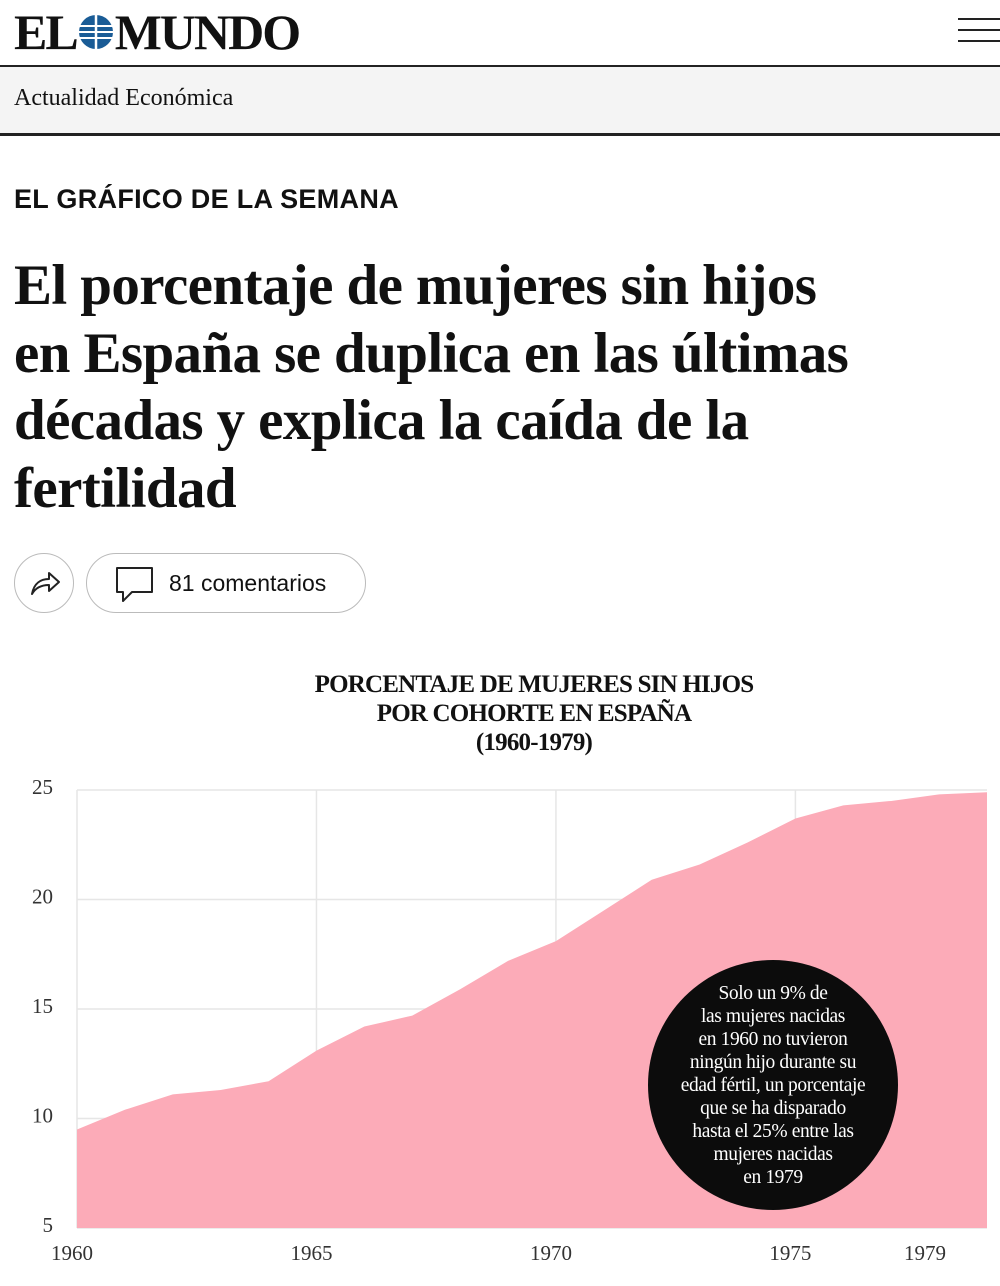 This screenshot has width=1000, height=1286. What do you see at coordinates (773, 1039) in the screenshot?
I see `annotation-line: en 1960 no tuvieron` at bounding box center [773, 1039].